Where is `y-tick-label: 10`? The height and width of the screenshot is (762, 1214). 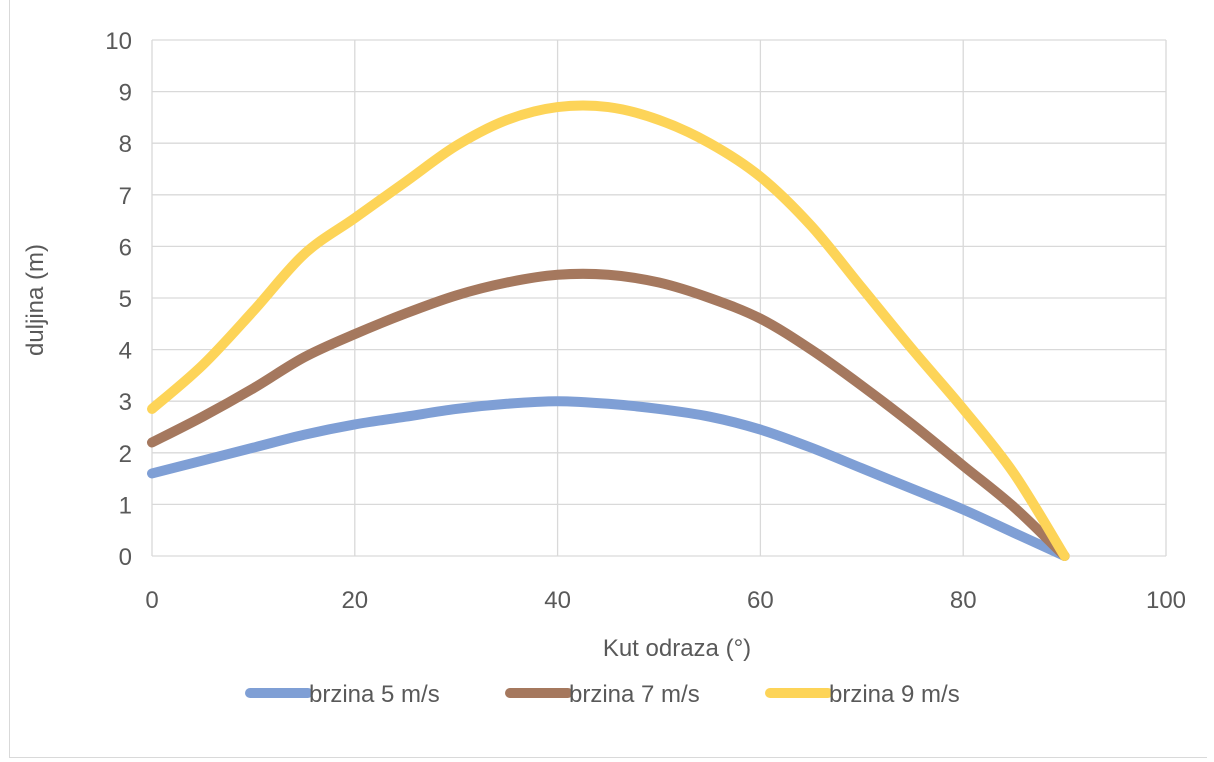 y-tick-label: 10 is located at coordinates (118, 41).